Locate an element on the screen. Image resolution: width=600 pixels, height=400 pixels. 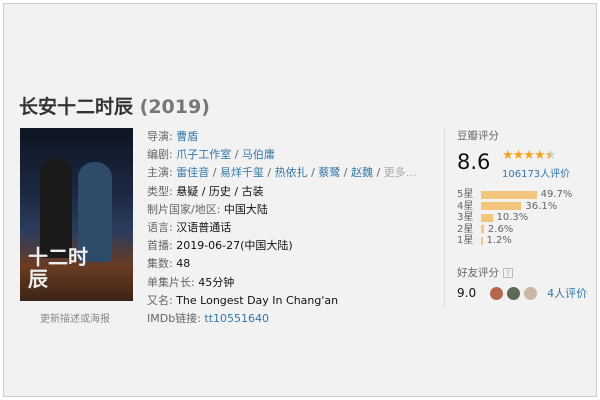
star-label: 5星 is located at coordinates (465, 194).